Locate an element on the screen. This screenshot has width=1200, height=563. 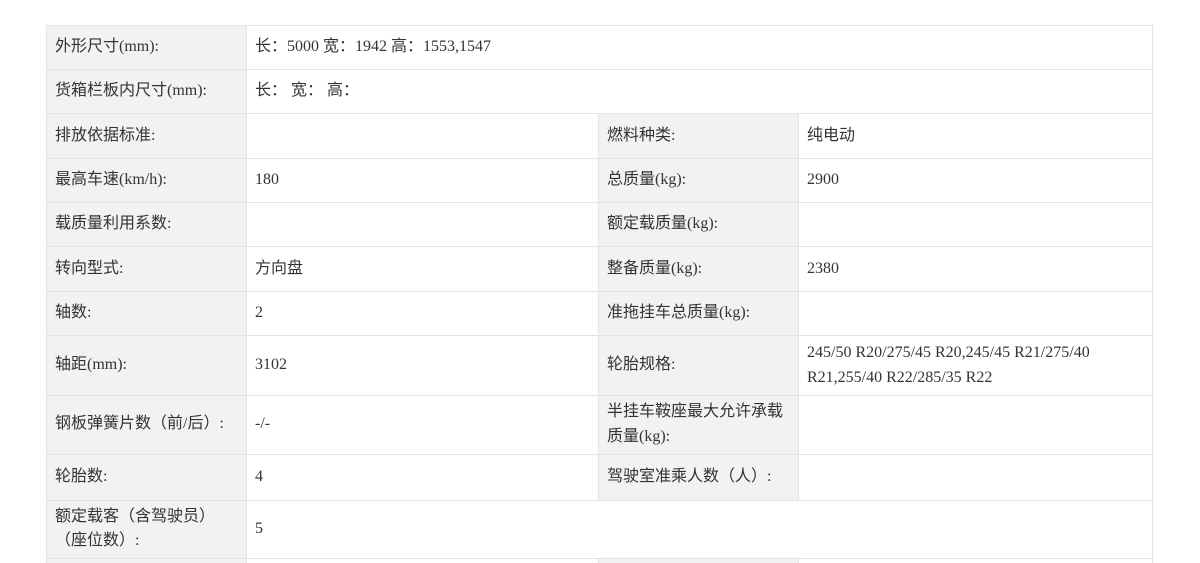
spec-label: 转向型式: is located at coordinates (146, 269).